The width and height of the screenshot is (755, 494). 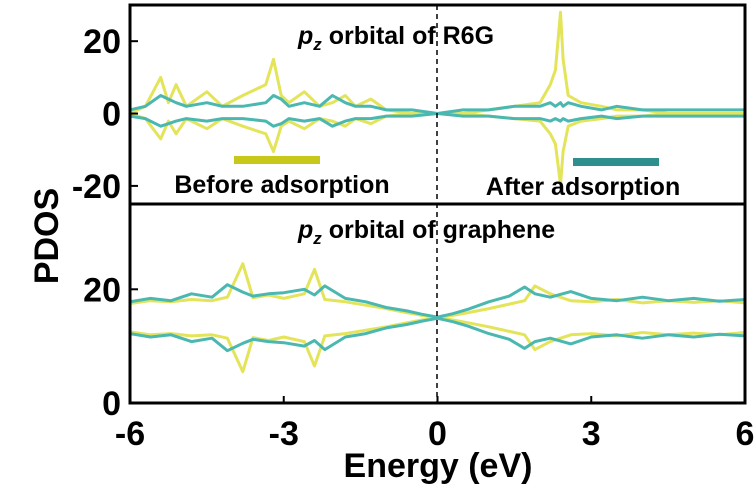 I want to click on x-tick-label: 3, so click(x=591, y=434).